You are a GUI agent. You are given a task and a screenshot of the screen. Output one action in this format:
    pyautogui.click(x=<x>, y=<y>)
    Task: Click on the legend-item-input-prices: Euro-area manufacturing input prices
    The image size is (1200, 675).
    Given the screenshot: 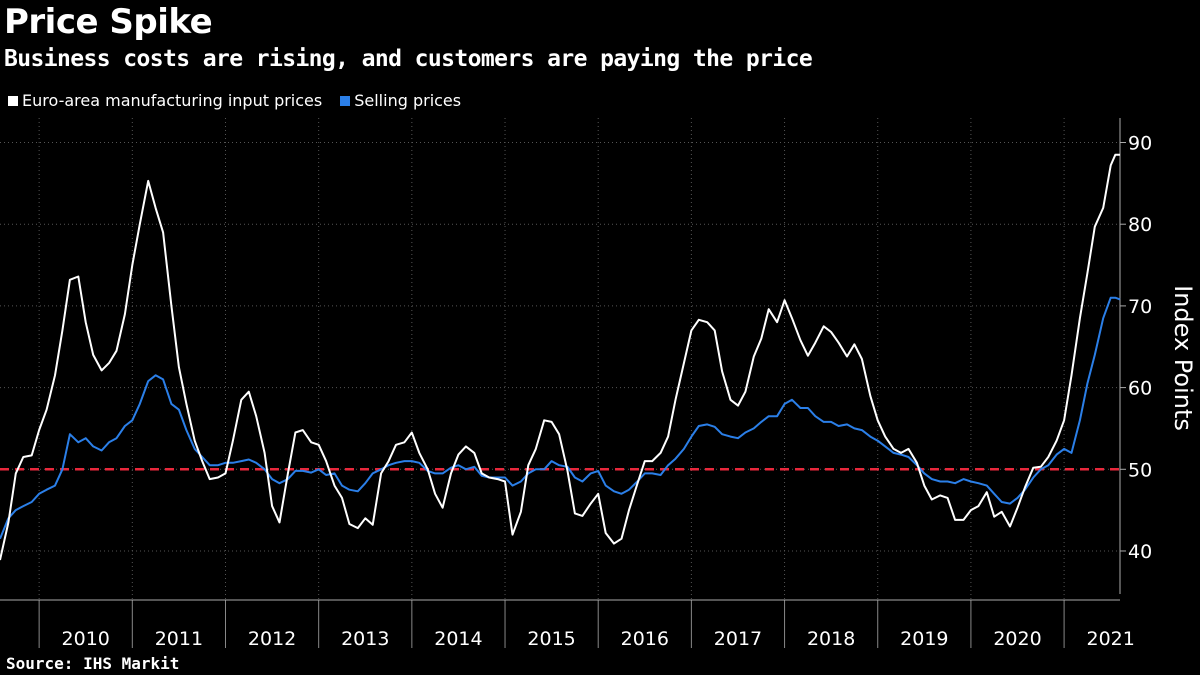 What is the action you would take?
    pyautogui.click(x=165, y=100)
    